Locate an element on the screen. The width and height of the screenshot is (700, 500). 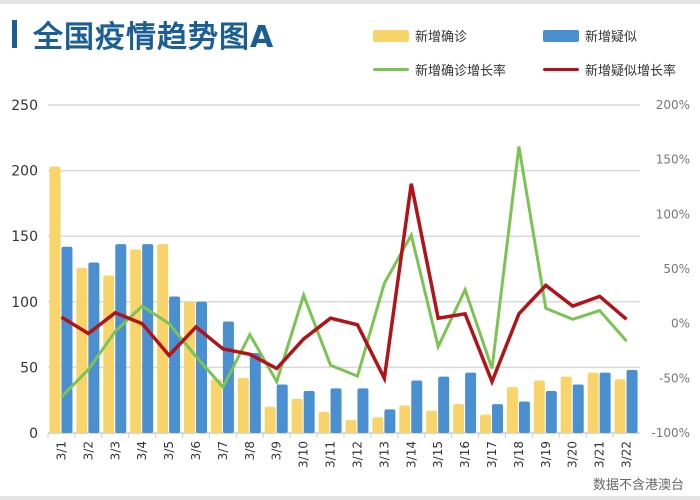
left-tick-label: 150 is located at coordinates (24, 237).